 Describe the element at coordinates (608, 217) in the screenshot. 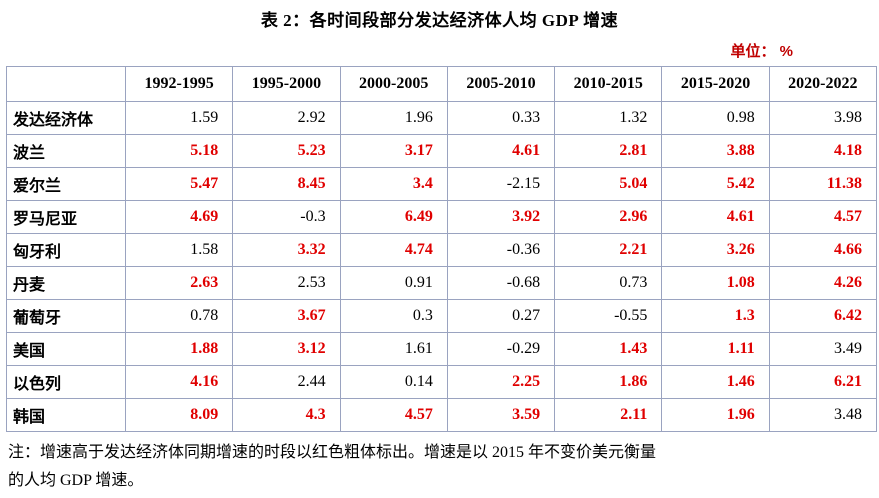

I see `value-cell: 2.96` at that location.